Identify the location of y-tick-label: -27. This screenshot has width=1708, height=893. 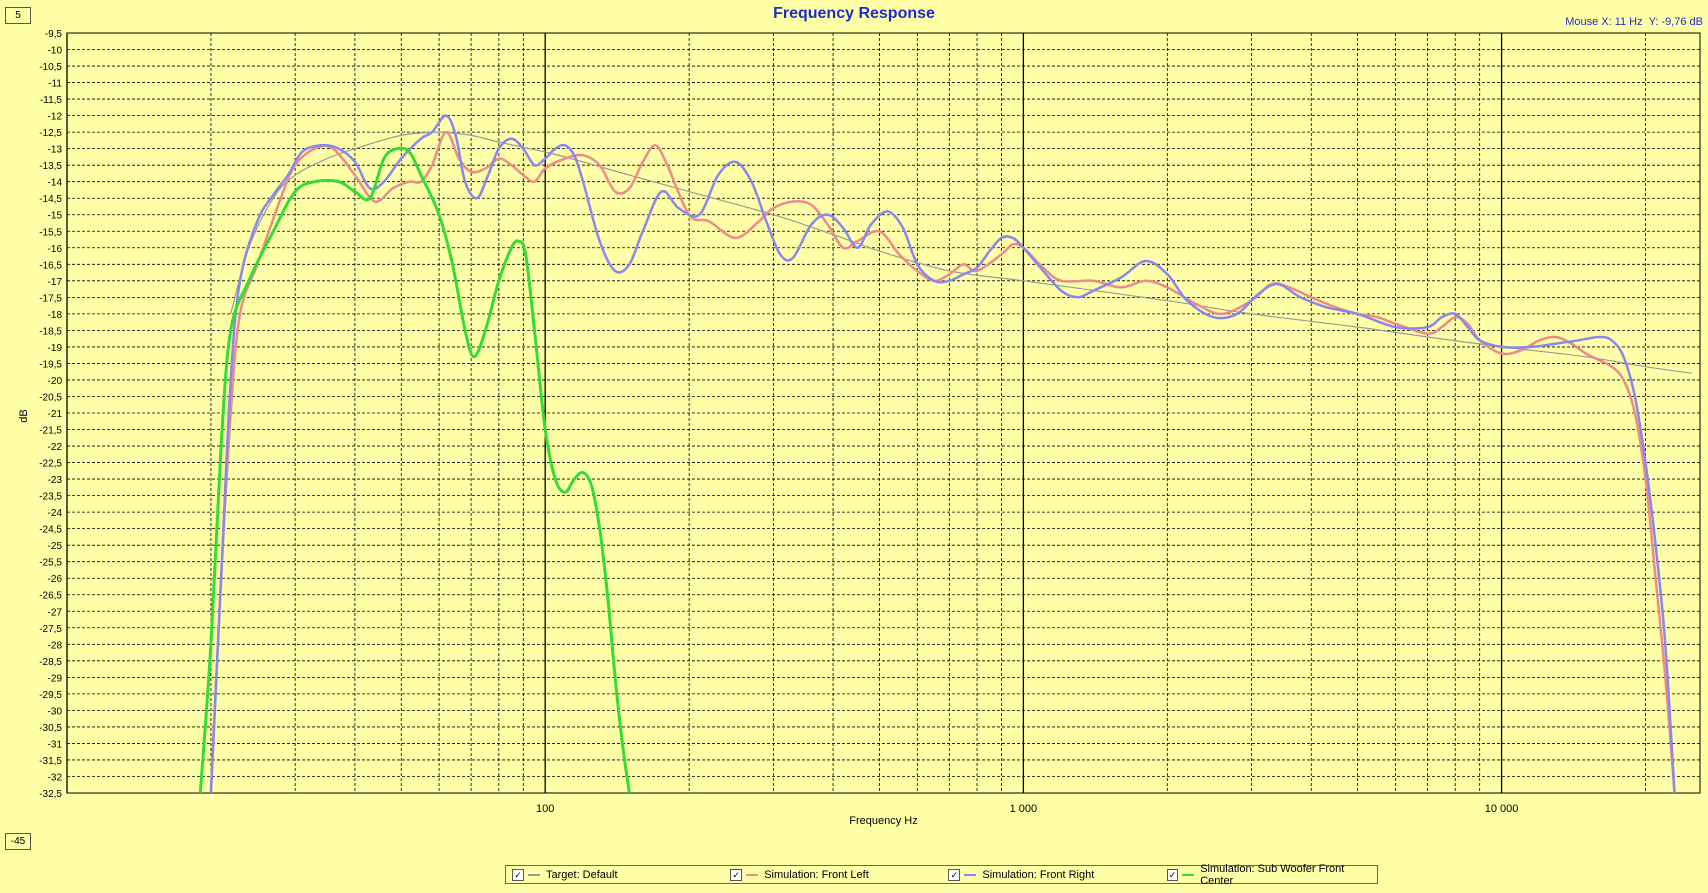
(55, 612).